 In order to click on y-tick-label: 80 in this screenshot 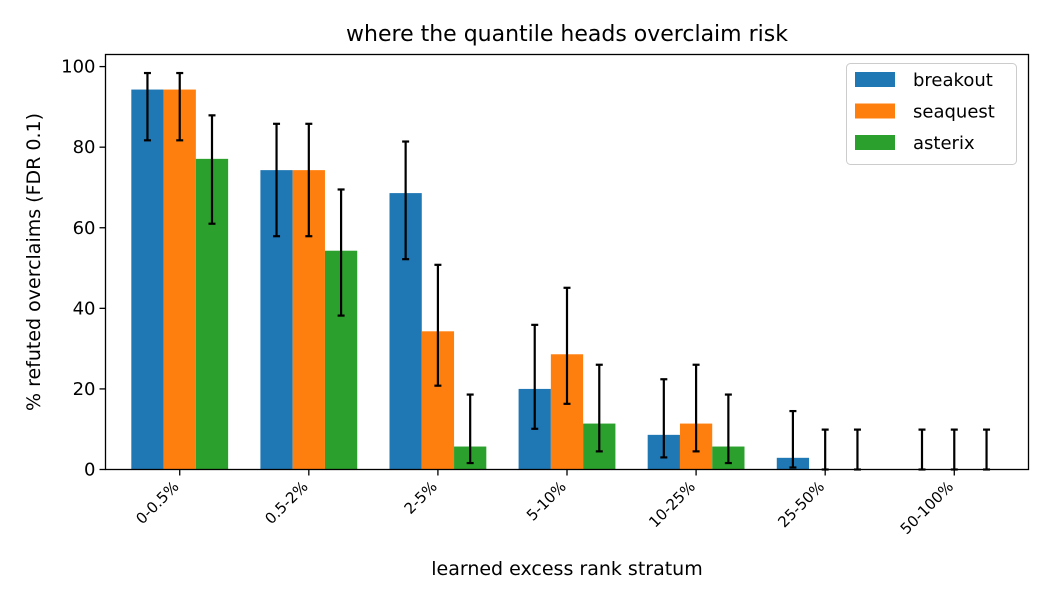, I will do `click(84, 147)`.